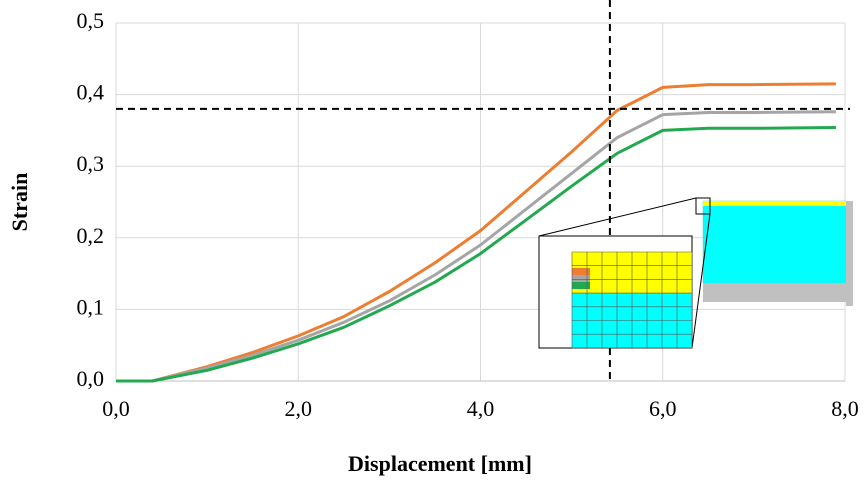  I want to click on x-tick-label: 2,0, so click(299, 408).